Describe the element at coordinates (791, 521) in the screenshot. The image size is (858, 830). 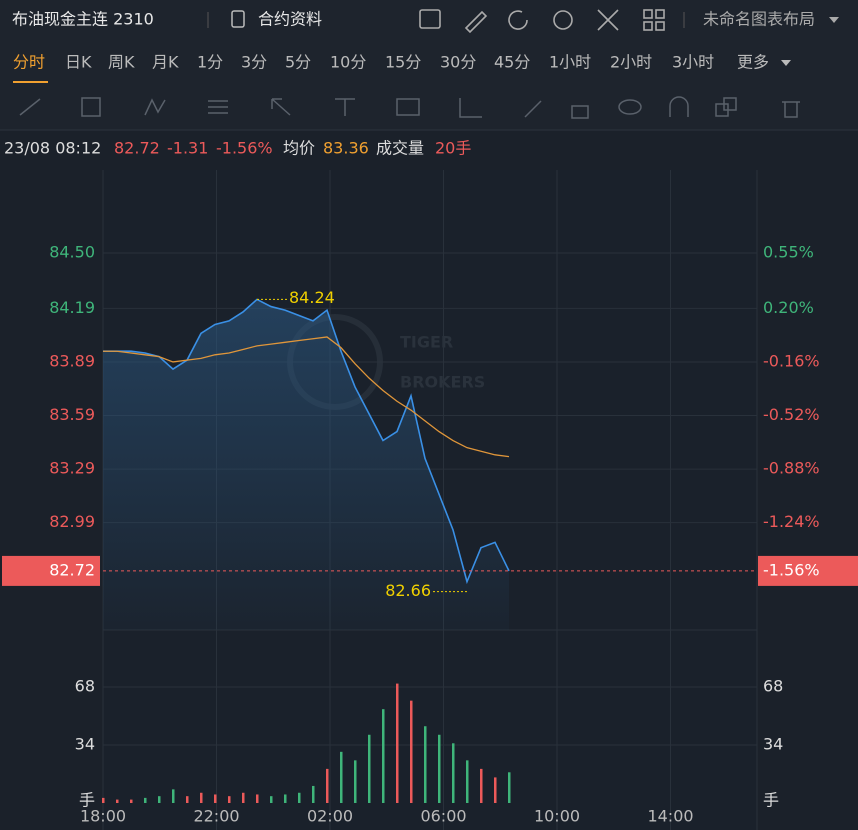
I see `pct-tick-label: -1.24%` at that location.